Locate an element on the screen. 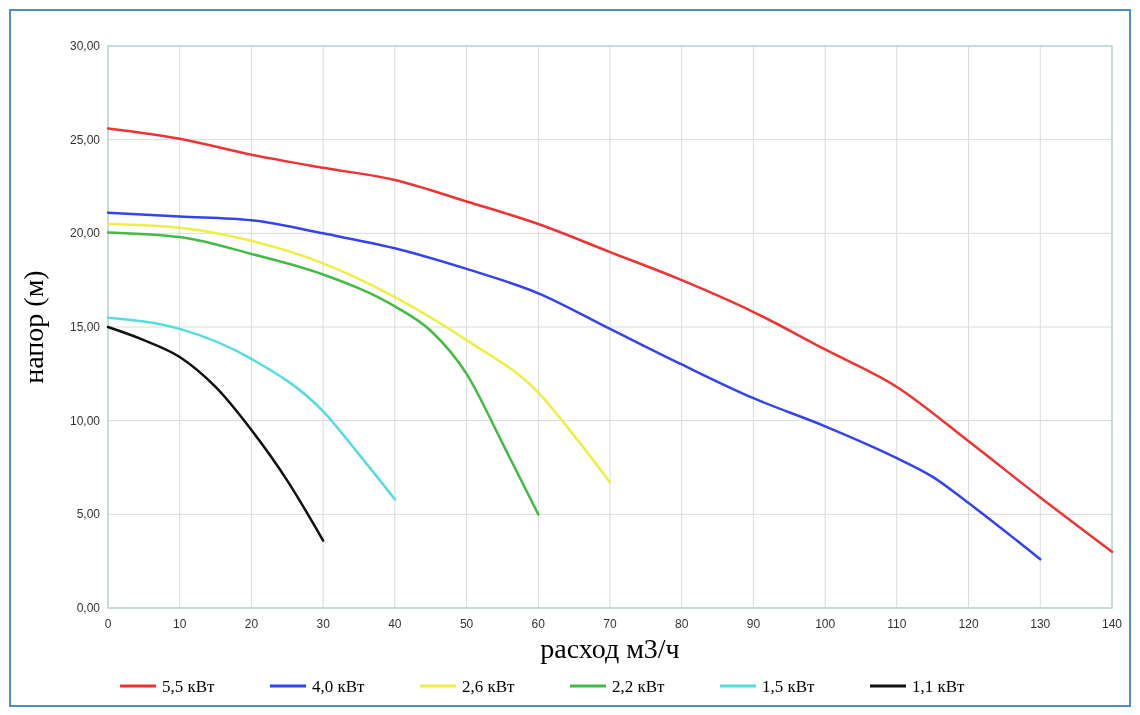  y-tick-label: 10,00 is located at coordinates (85, 420).